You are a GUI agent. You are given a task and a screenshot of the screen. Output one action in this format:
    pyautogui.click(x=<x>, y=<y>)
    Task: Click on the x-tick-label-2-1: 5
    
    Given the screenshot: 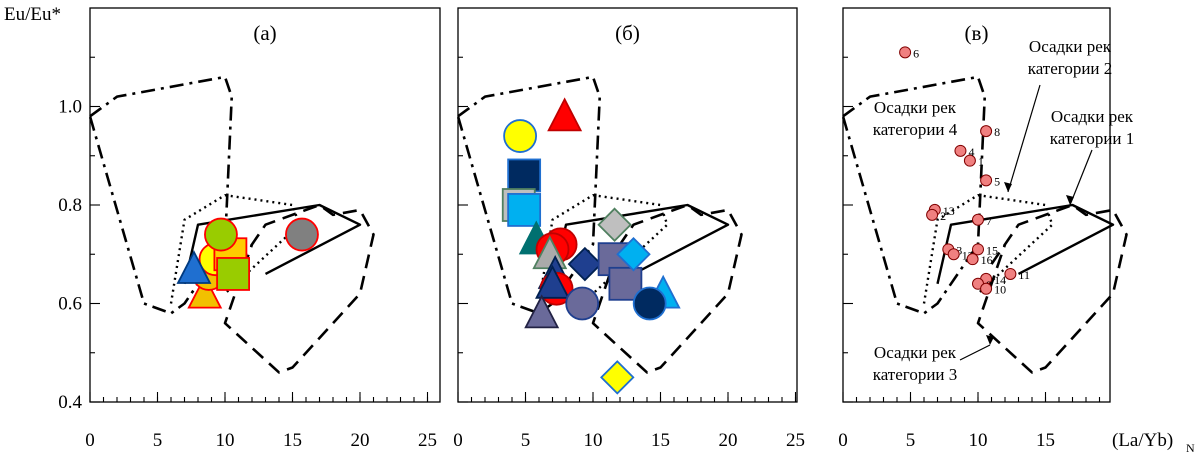 What is the action you would take?
    pyautogui.click(x=911, y=440)
    